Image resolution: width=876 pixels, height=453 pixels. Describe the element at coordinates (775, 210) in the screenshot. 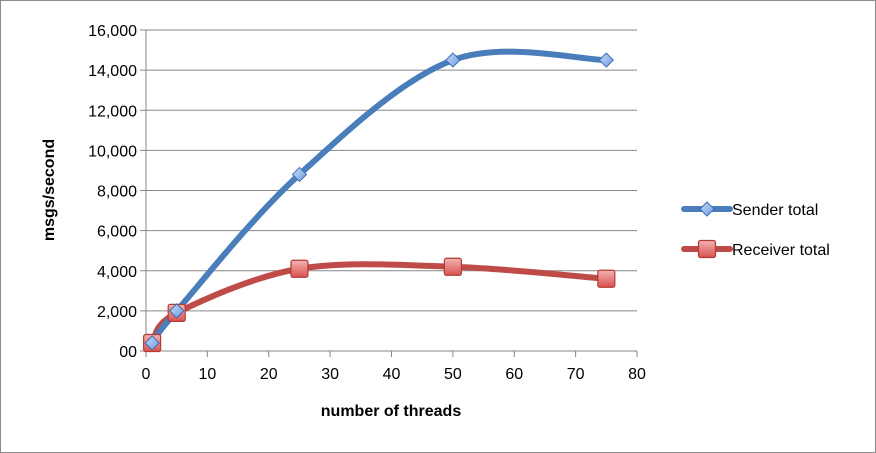

I see `legend-label: Sender total` at that location.